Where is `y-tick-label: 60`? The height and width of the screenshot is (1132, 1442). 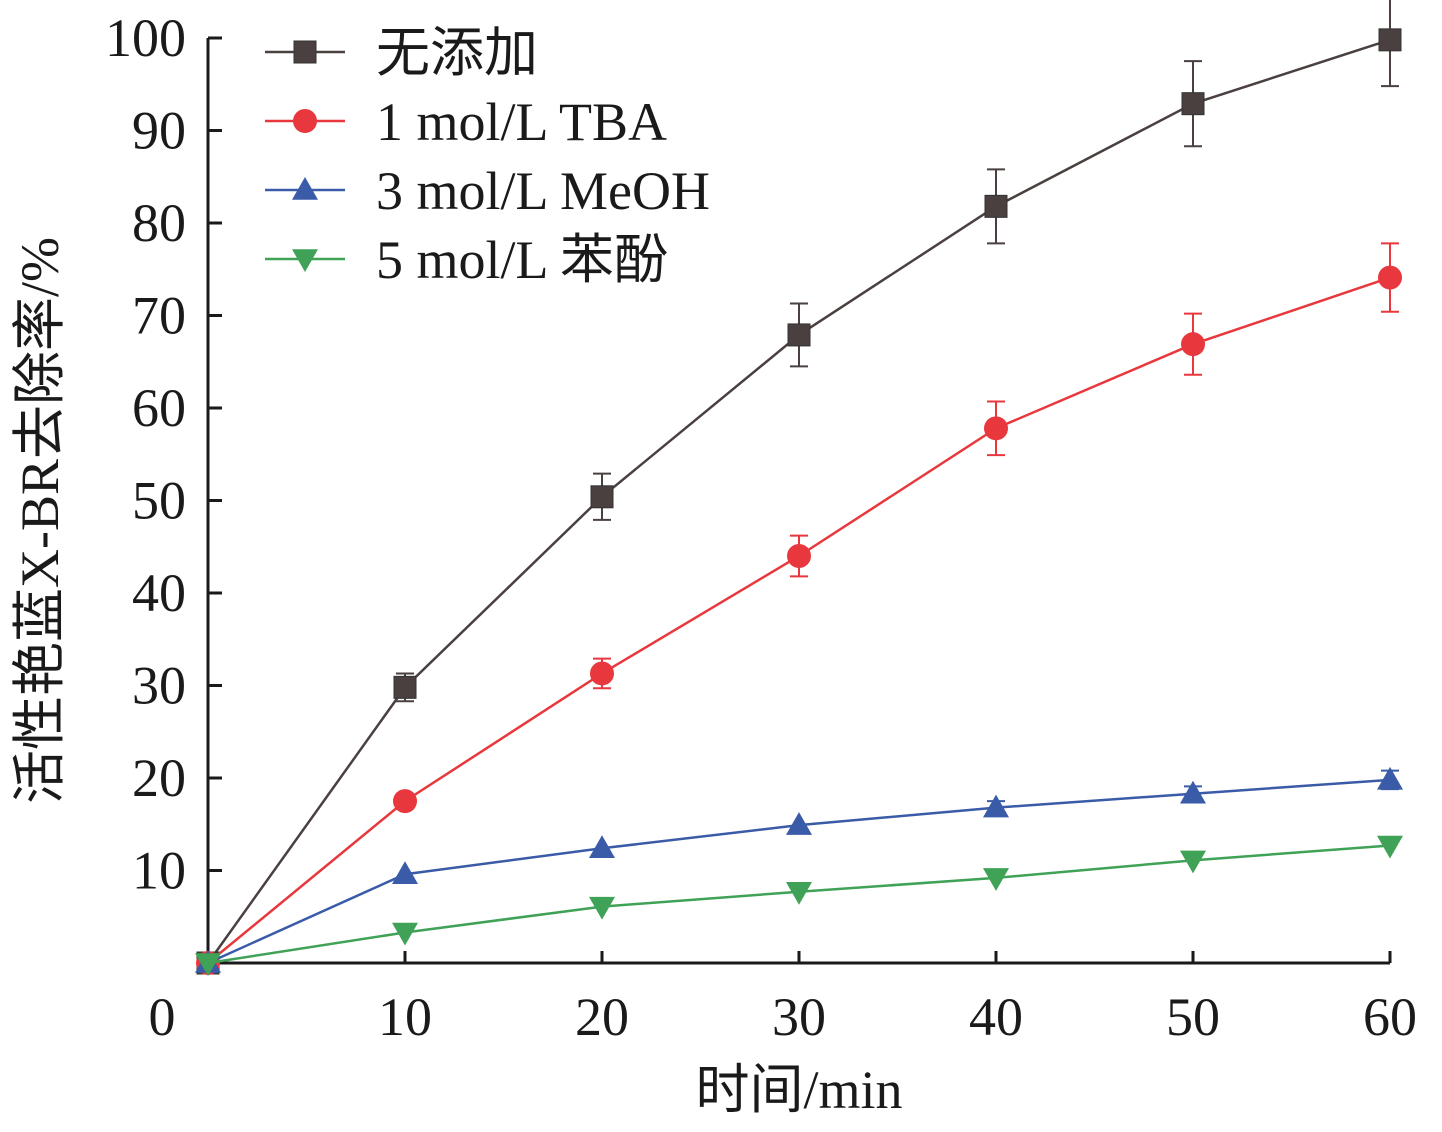
y-tick-label: 60 is located at coordinates (159, 408).